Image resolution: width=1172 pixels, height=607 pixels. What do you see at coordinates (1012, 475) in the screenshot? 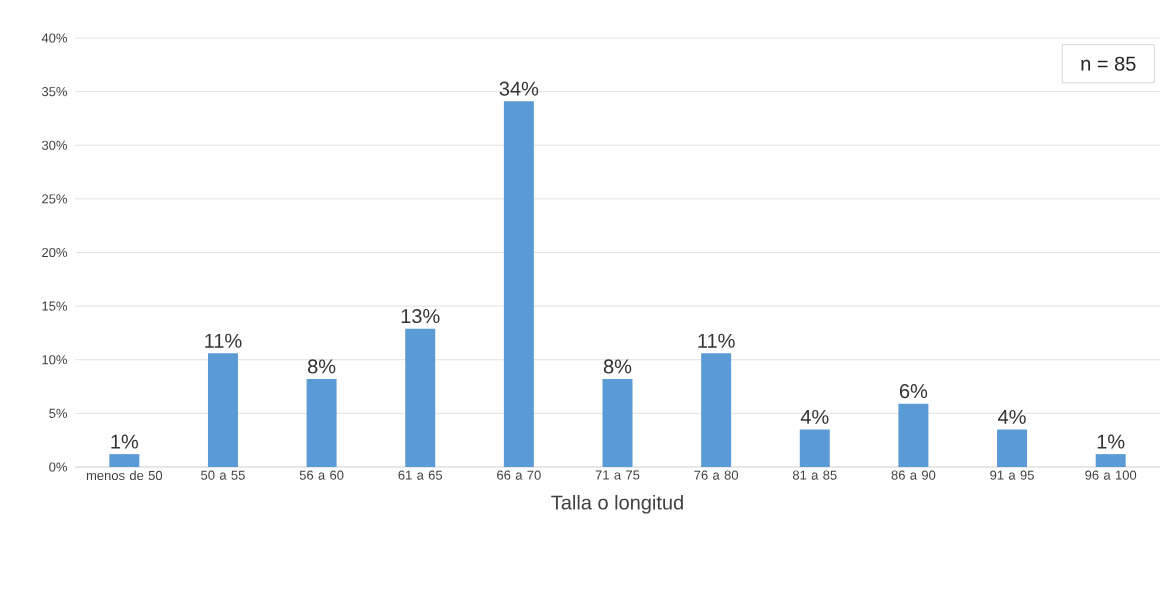
I see `x-tick-label: 91 a 95` at bounding box center [1012, 475].